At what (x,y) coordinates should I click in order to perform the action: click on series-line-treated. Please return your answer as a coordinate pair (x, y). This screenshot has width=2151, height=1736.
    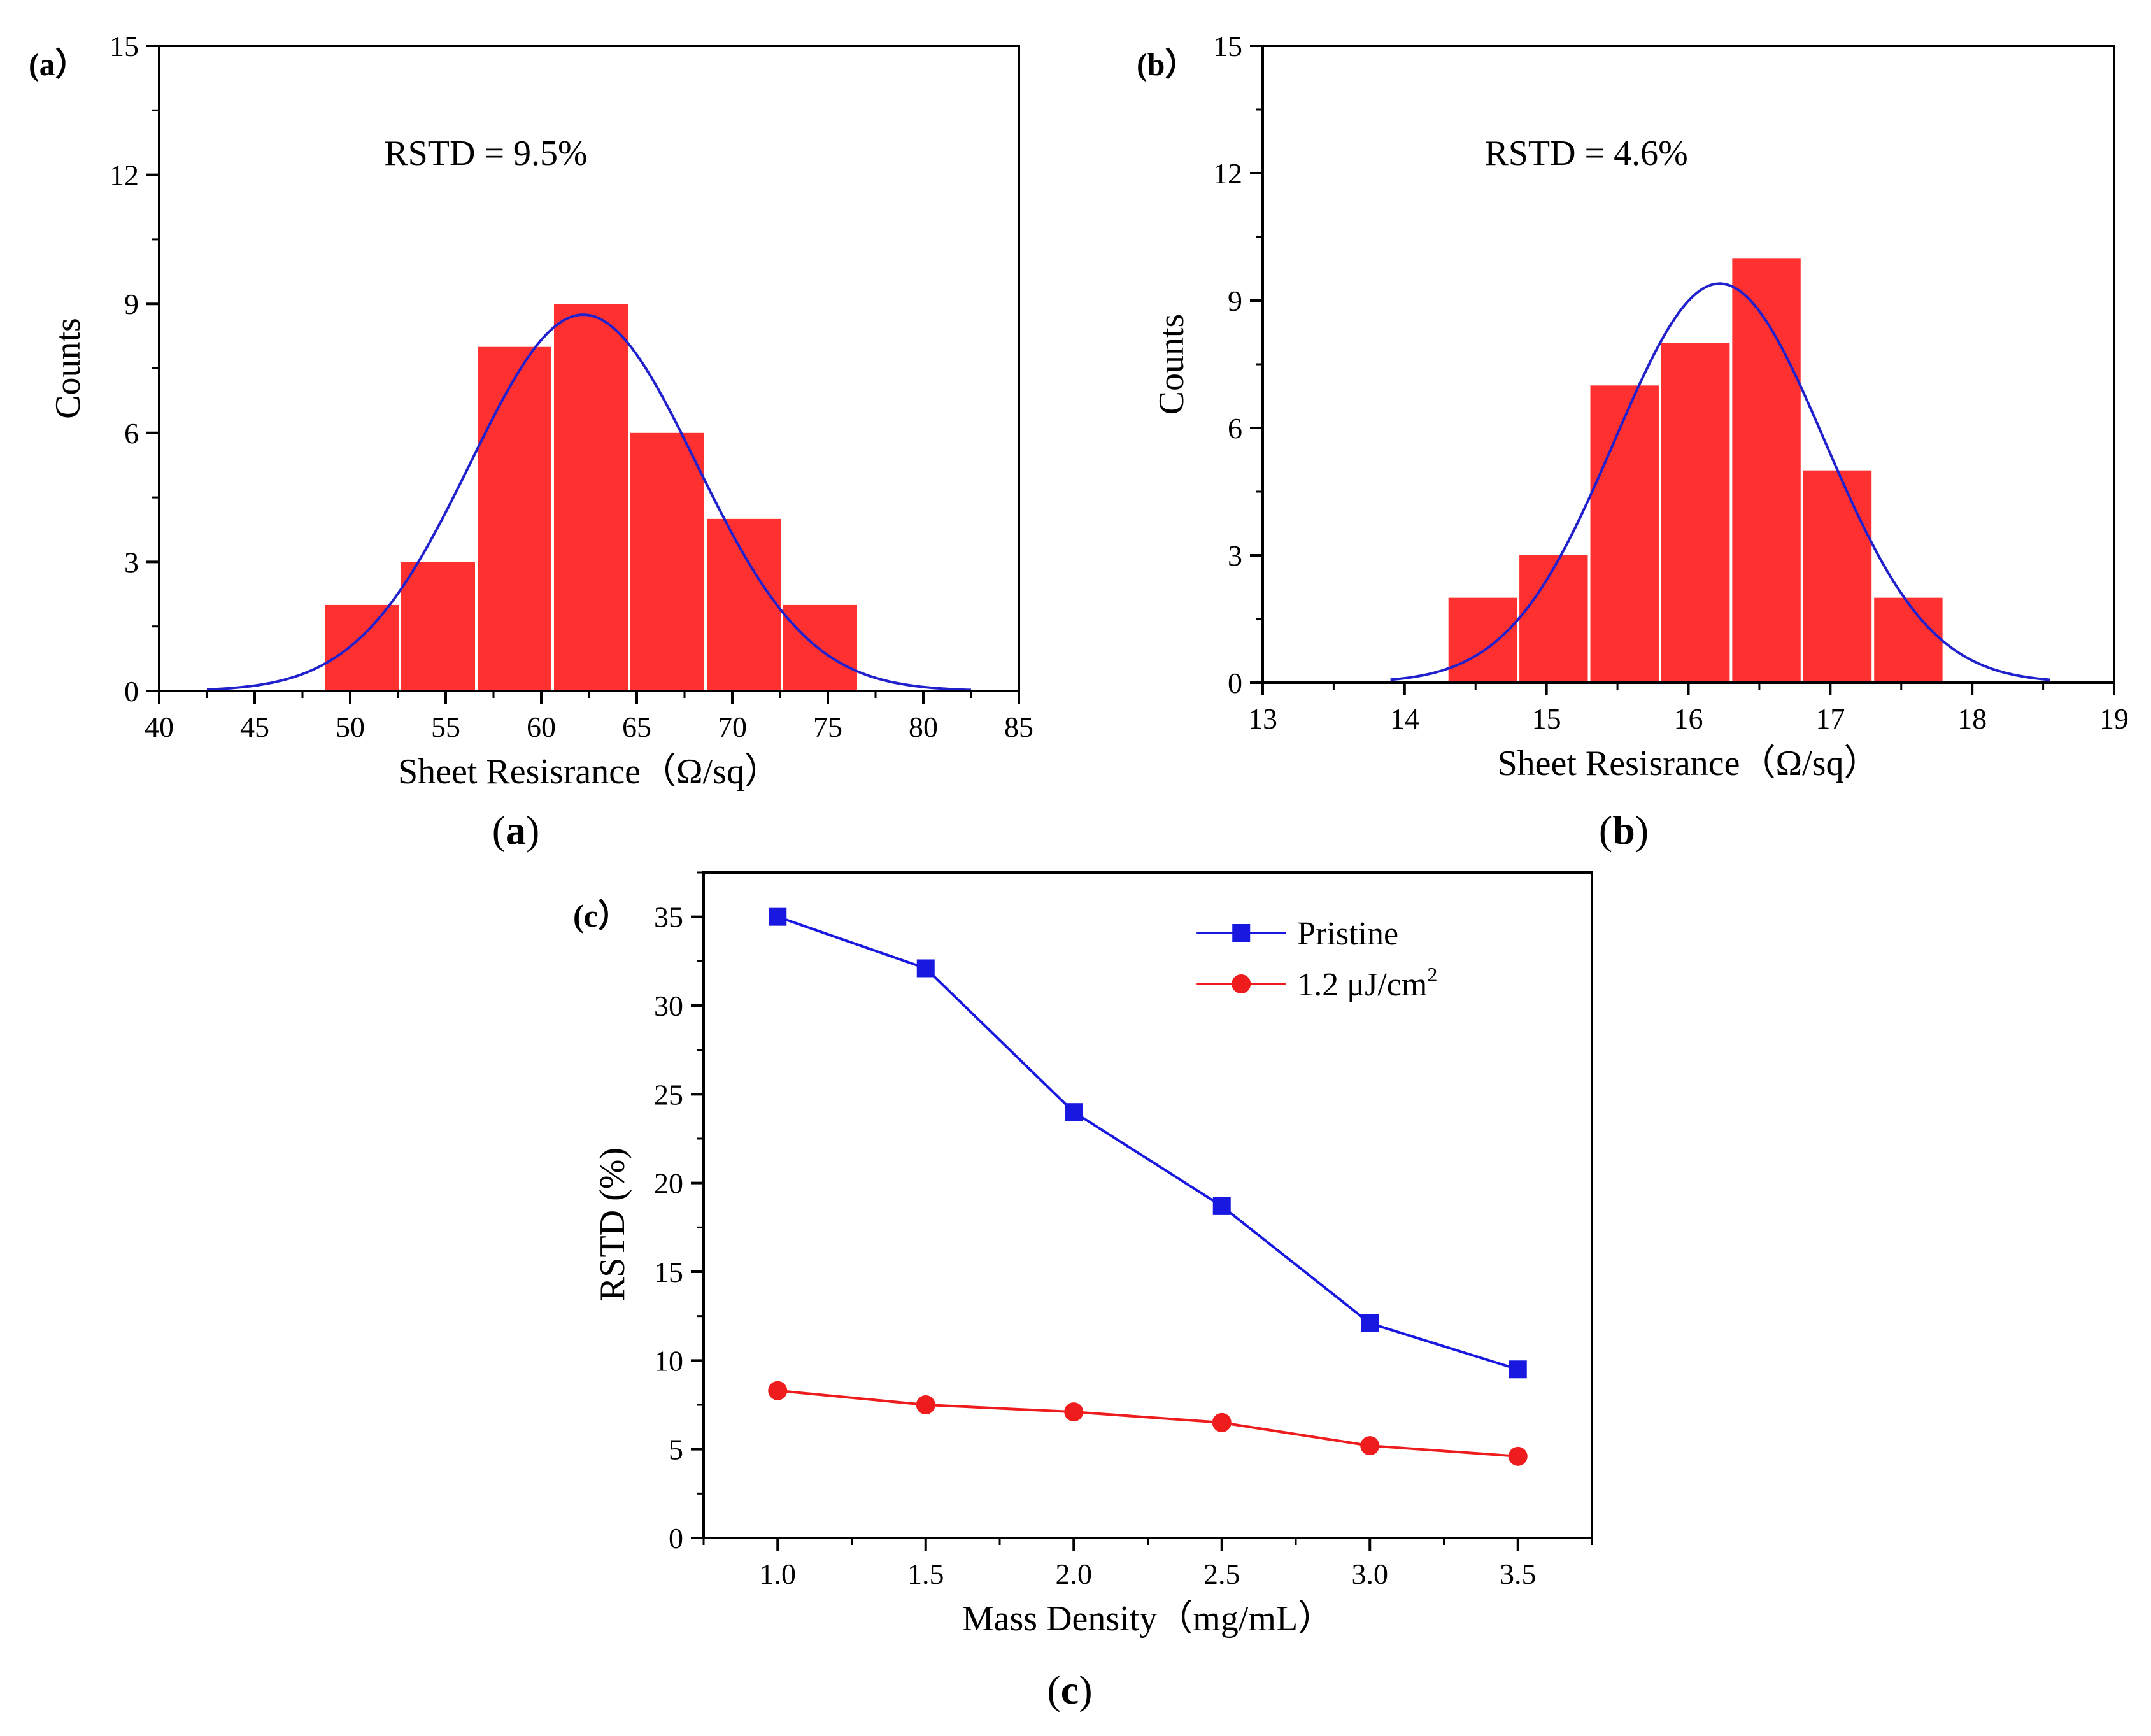
    Looking at the image, I should click on (1147, 1423).